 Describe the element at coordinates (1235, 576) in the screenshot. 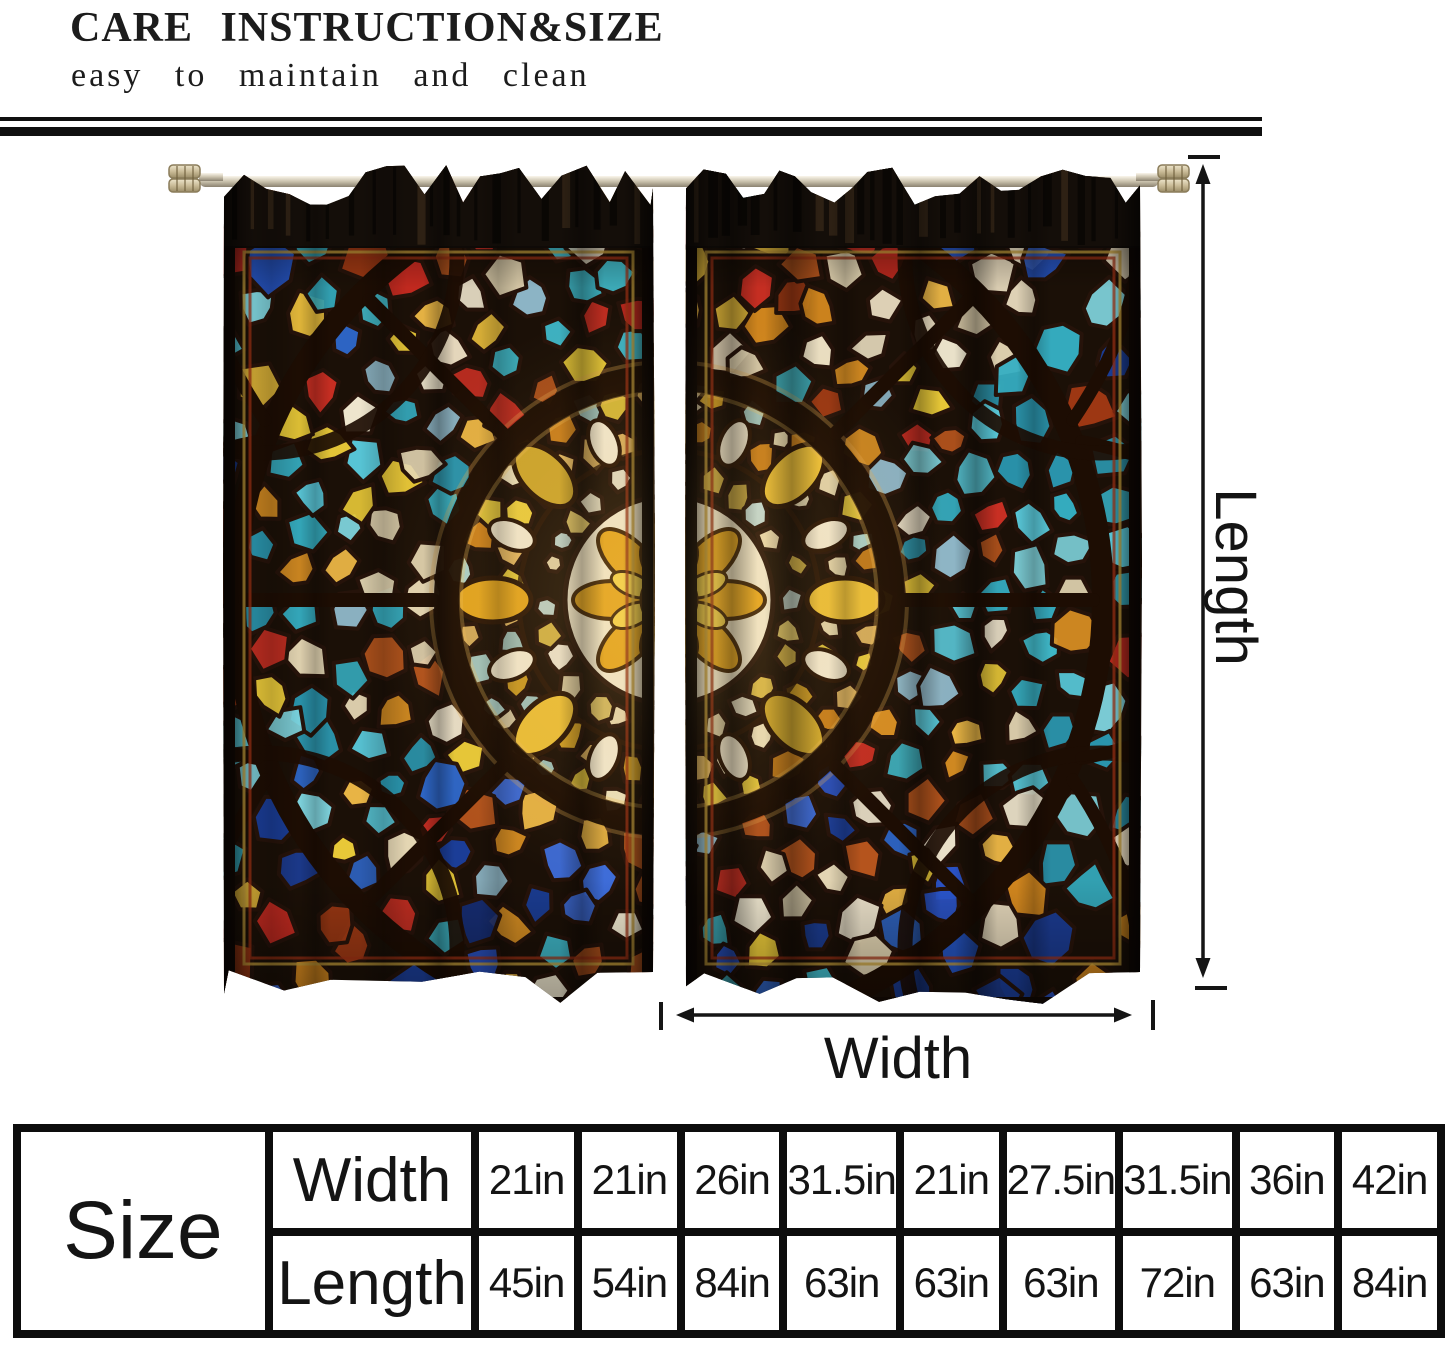

I see `length-label: Length` at that location.